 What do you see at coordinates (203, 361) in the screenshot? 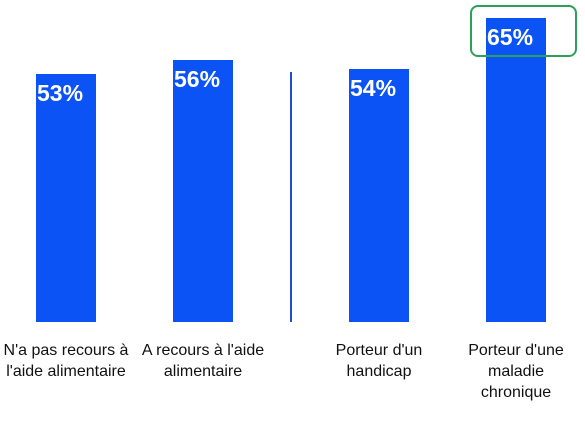
I see `x-tick-label: A recours à l'aide alimentaire` at bounding box center [203, 361].